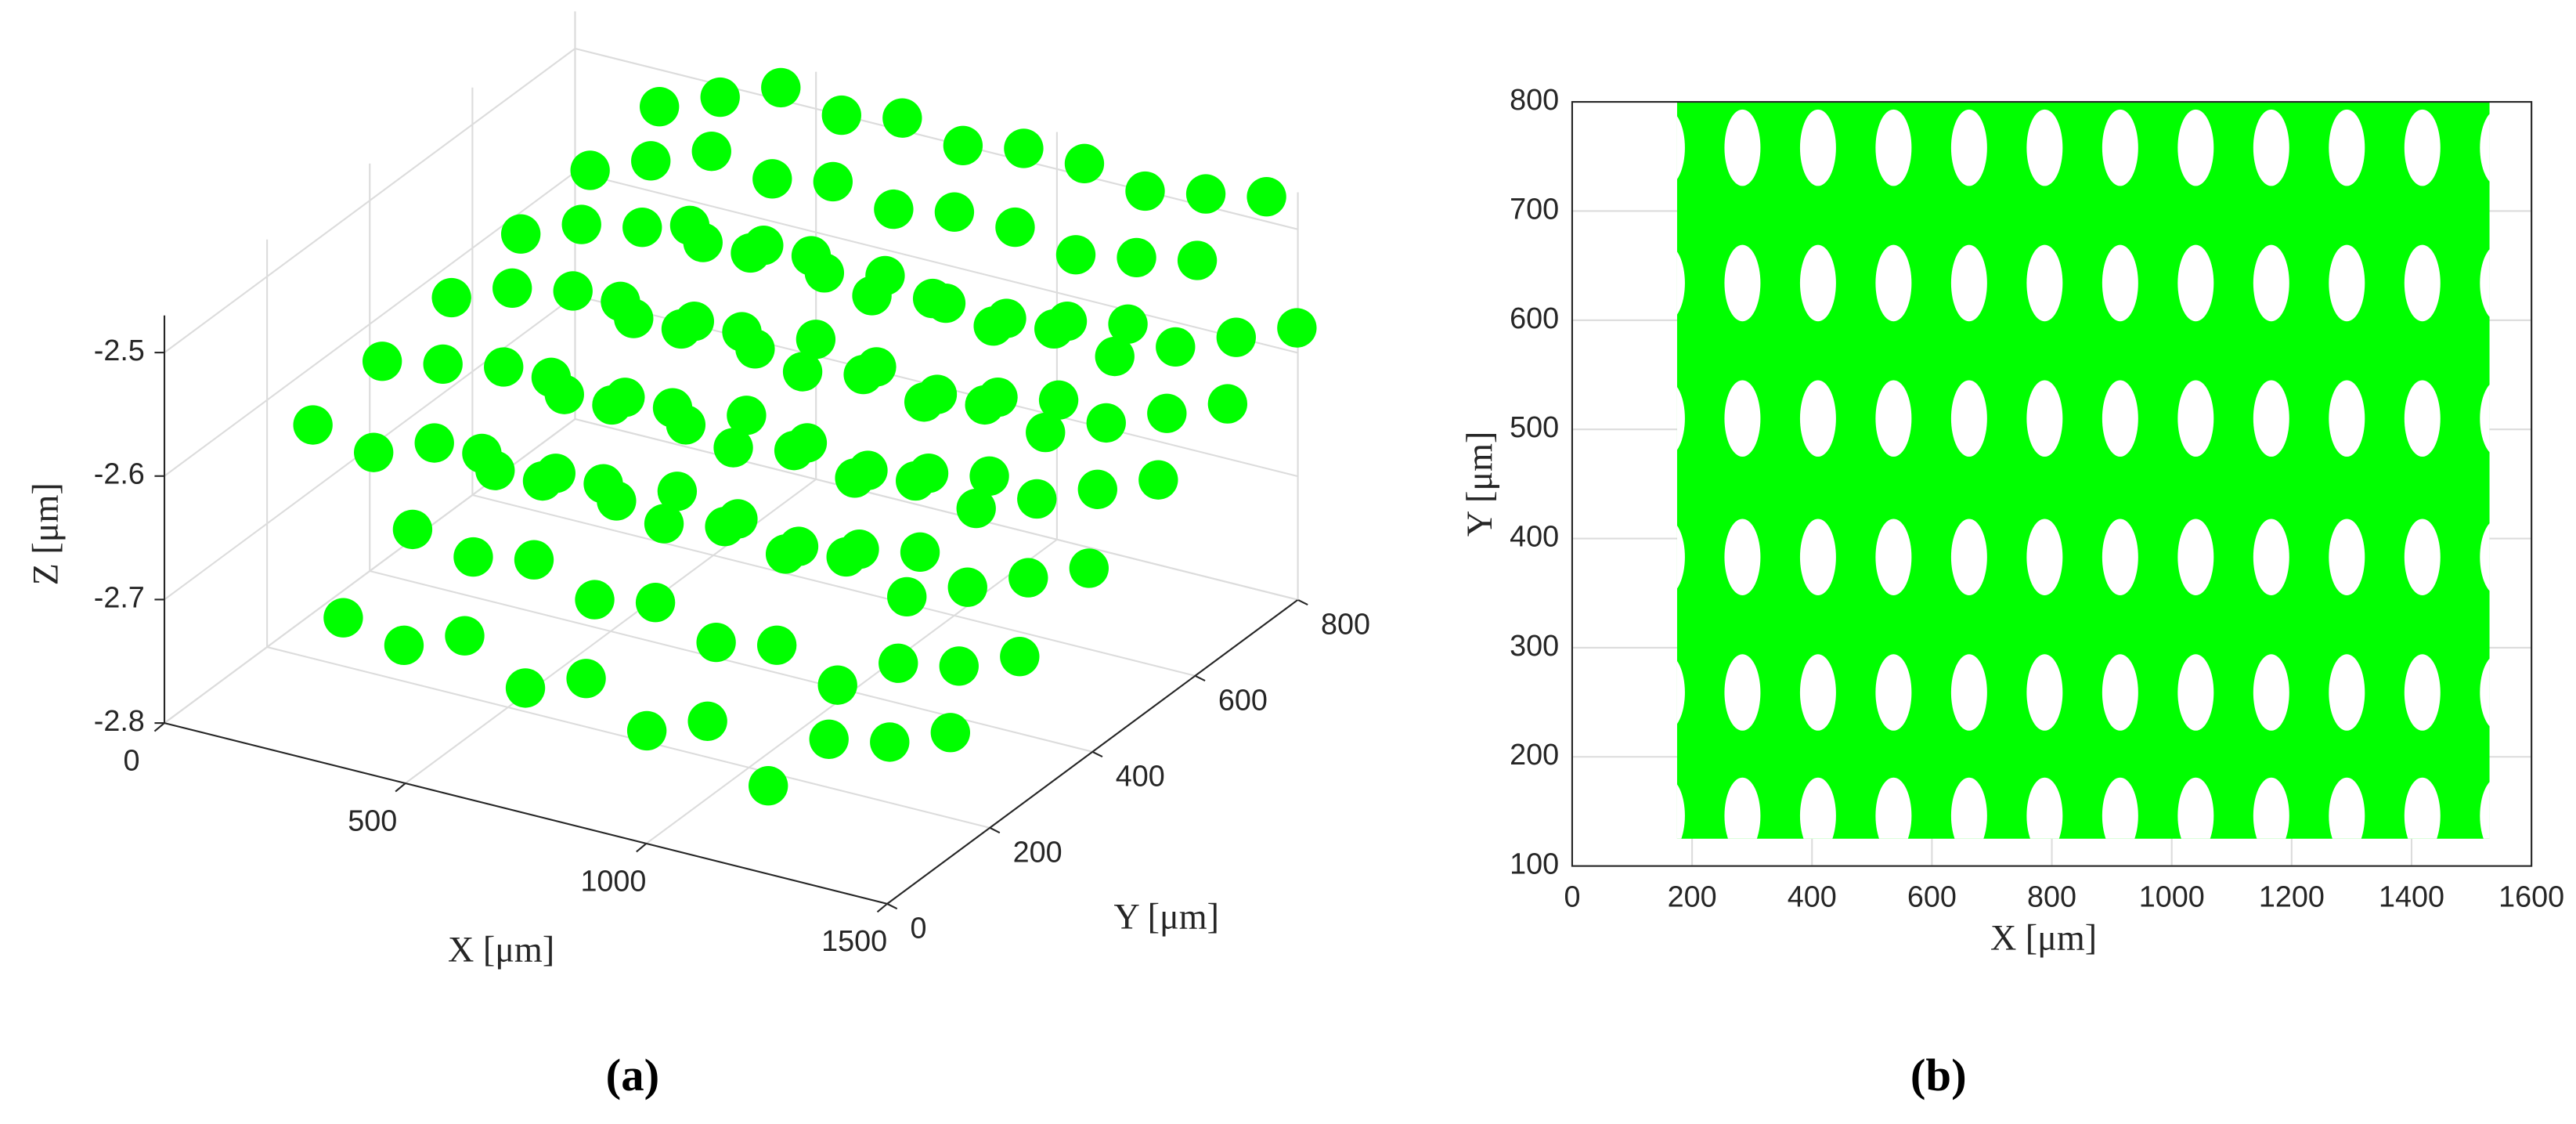  Describe the element at coordinates (854, 942) in the screenshot. I see `x-tick-label: 1500` at that location.